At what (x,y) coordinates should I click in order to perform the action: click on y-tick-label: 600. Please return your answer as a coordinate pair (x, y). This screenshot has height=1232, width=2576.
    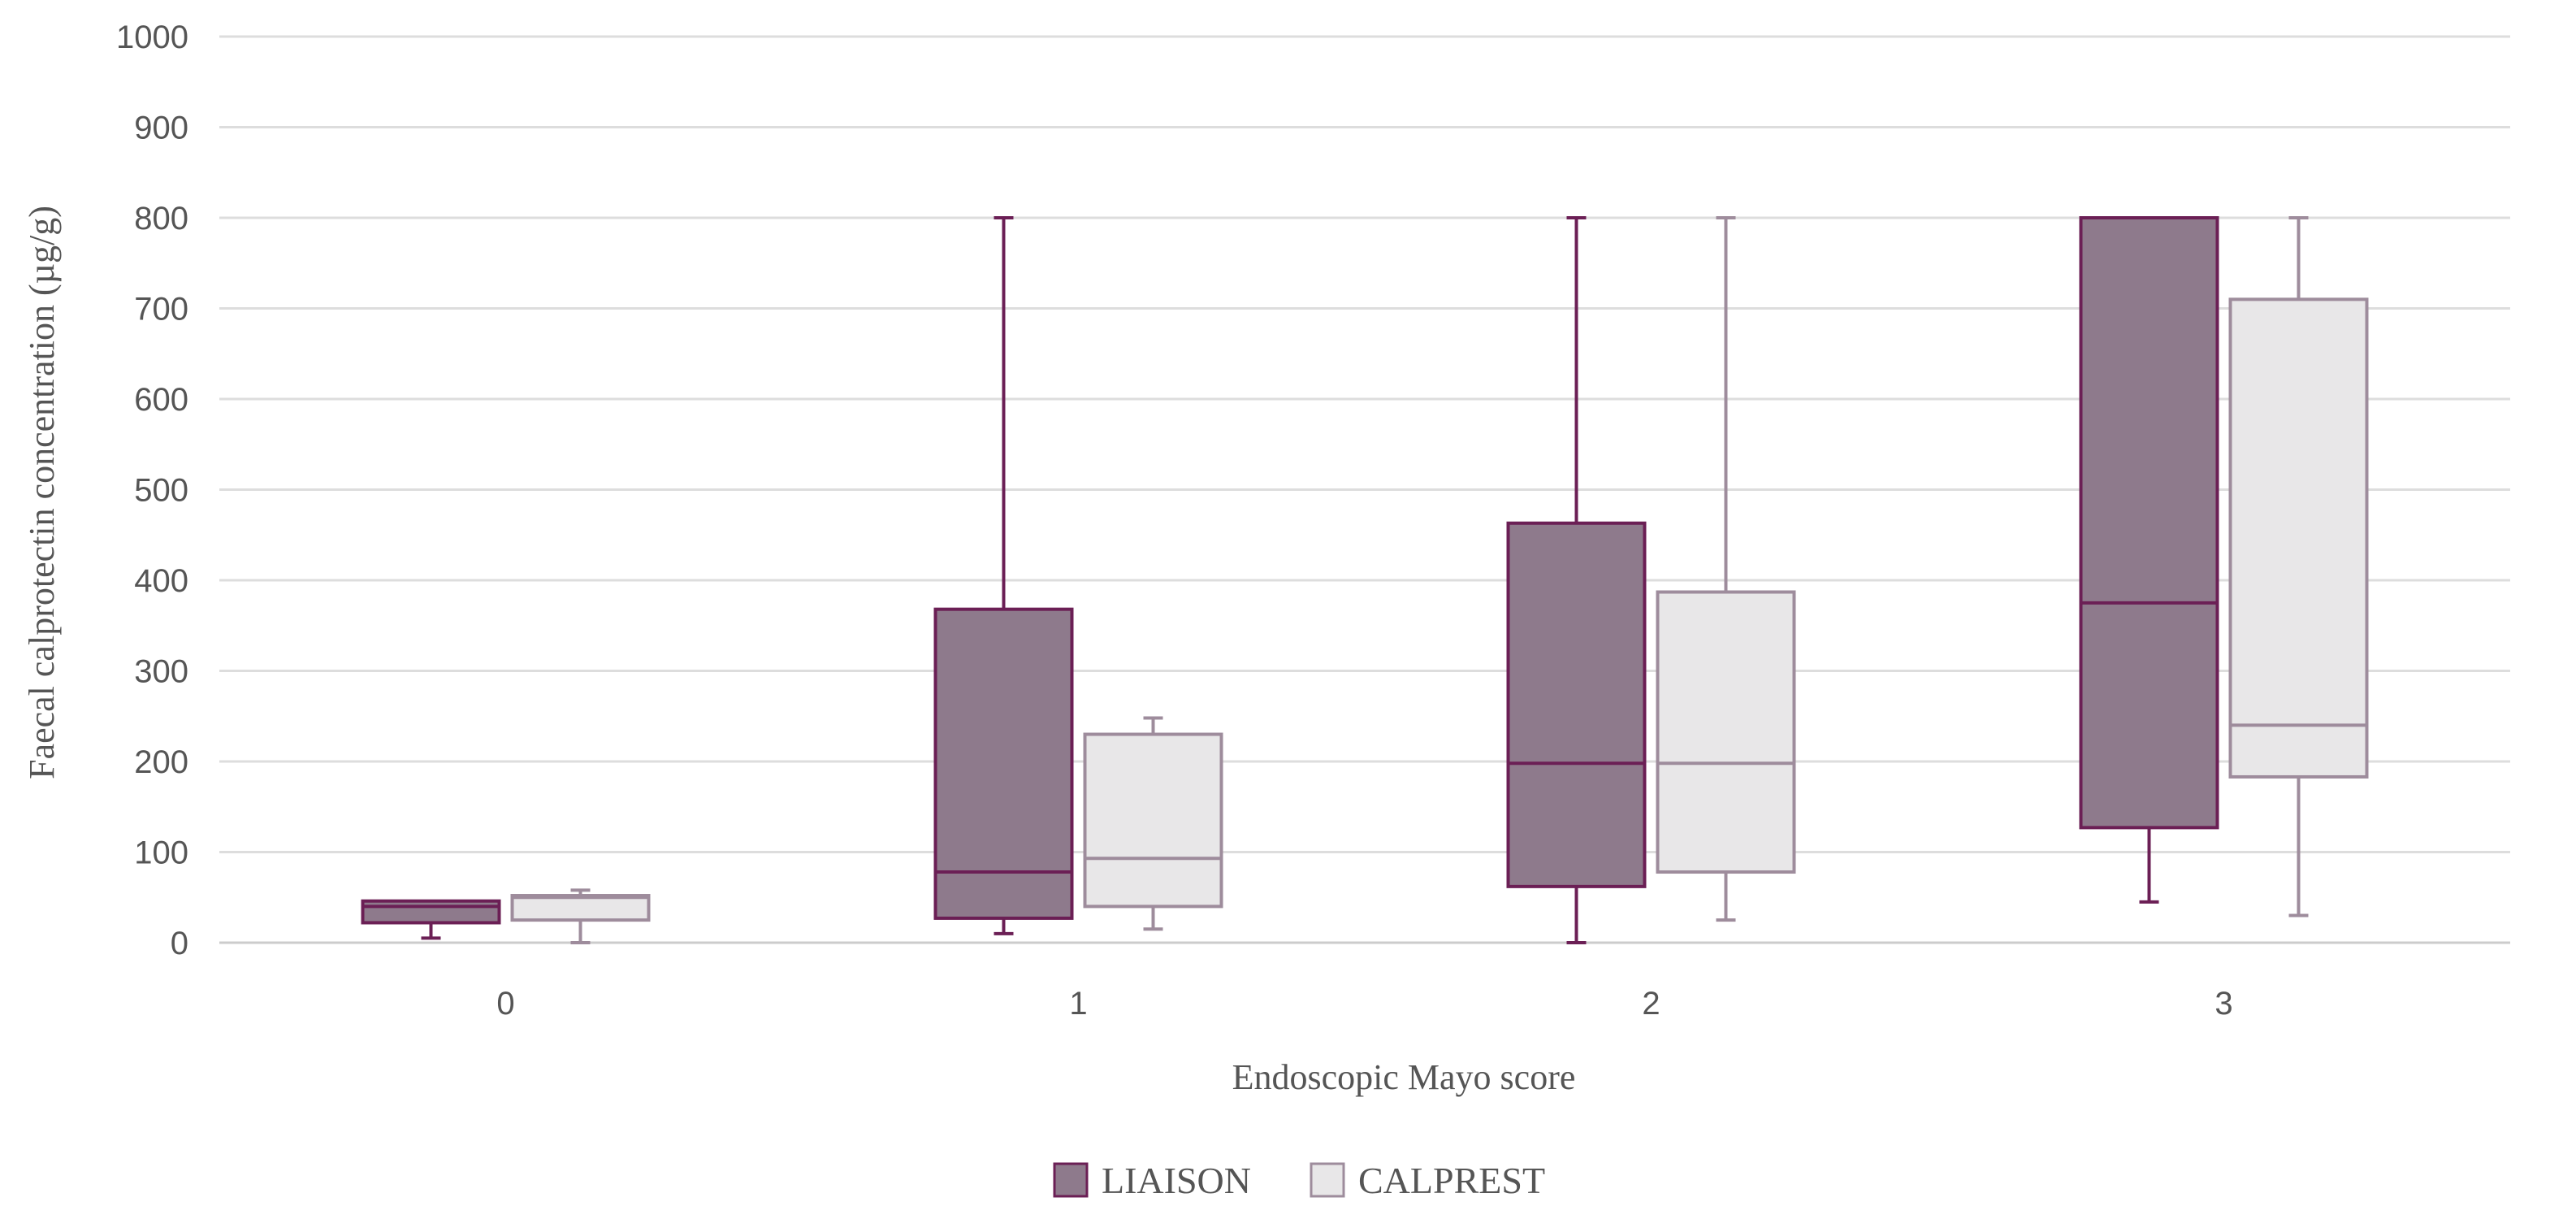
    Looking at the image, I should click on (161, 400).